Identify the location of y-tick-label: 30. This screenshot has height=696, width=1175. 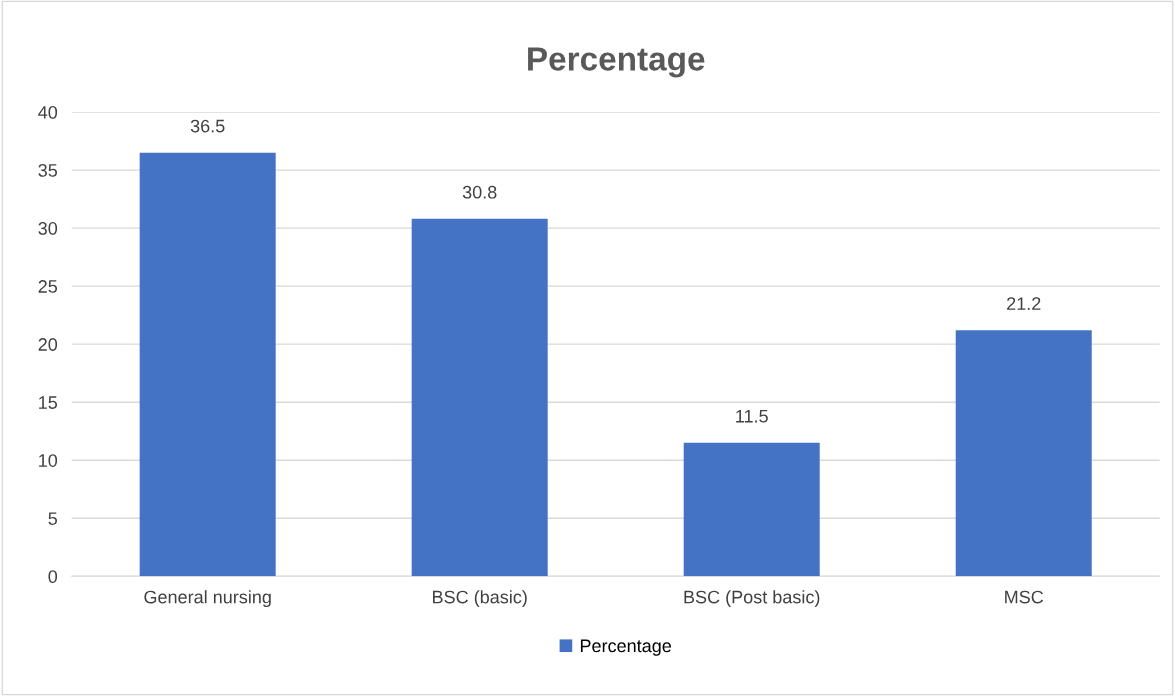
(48, 228).